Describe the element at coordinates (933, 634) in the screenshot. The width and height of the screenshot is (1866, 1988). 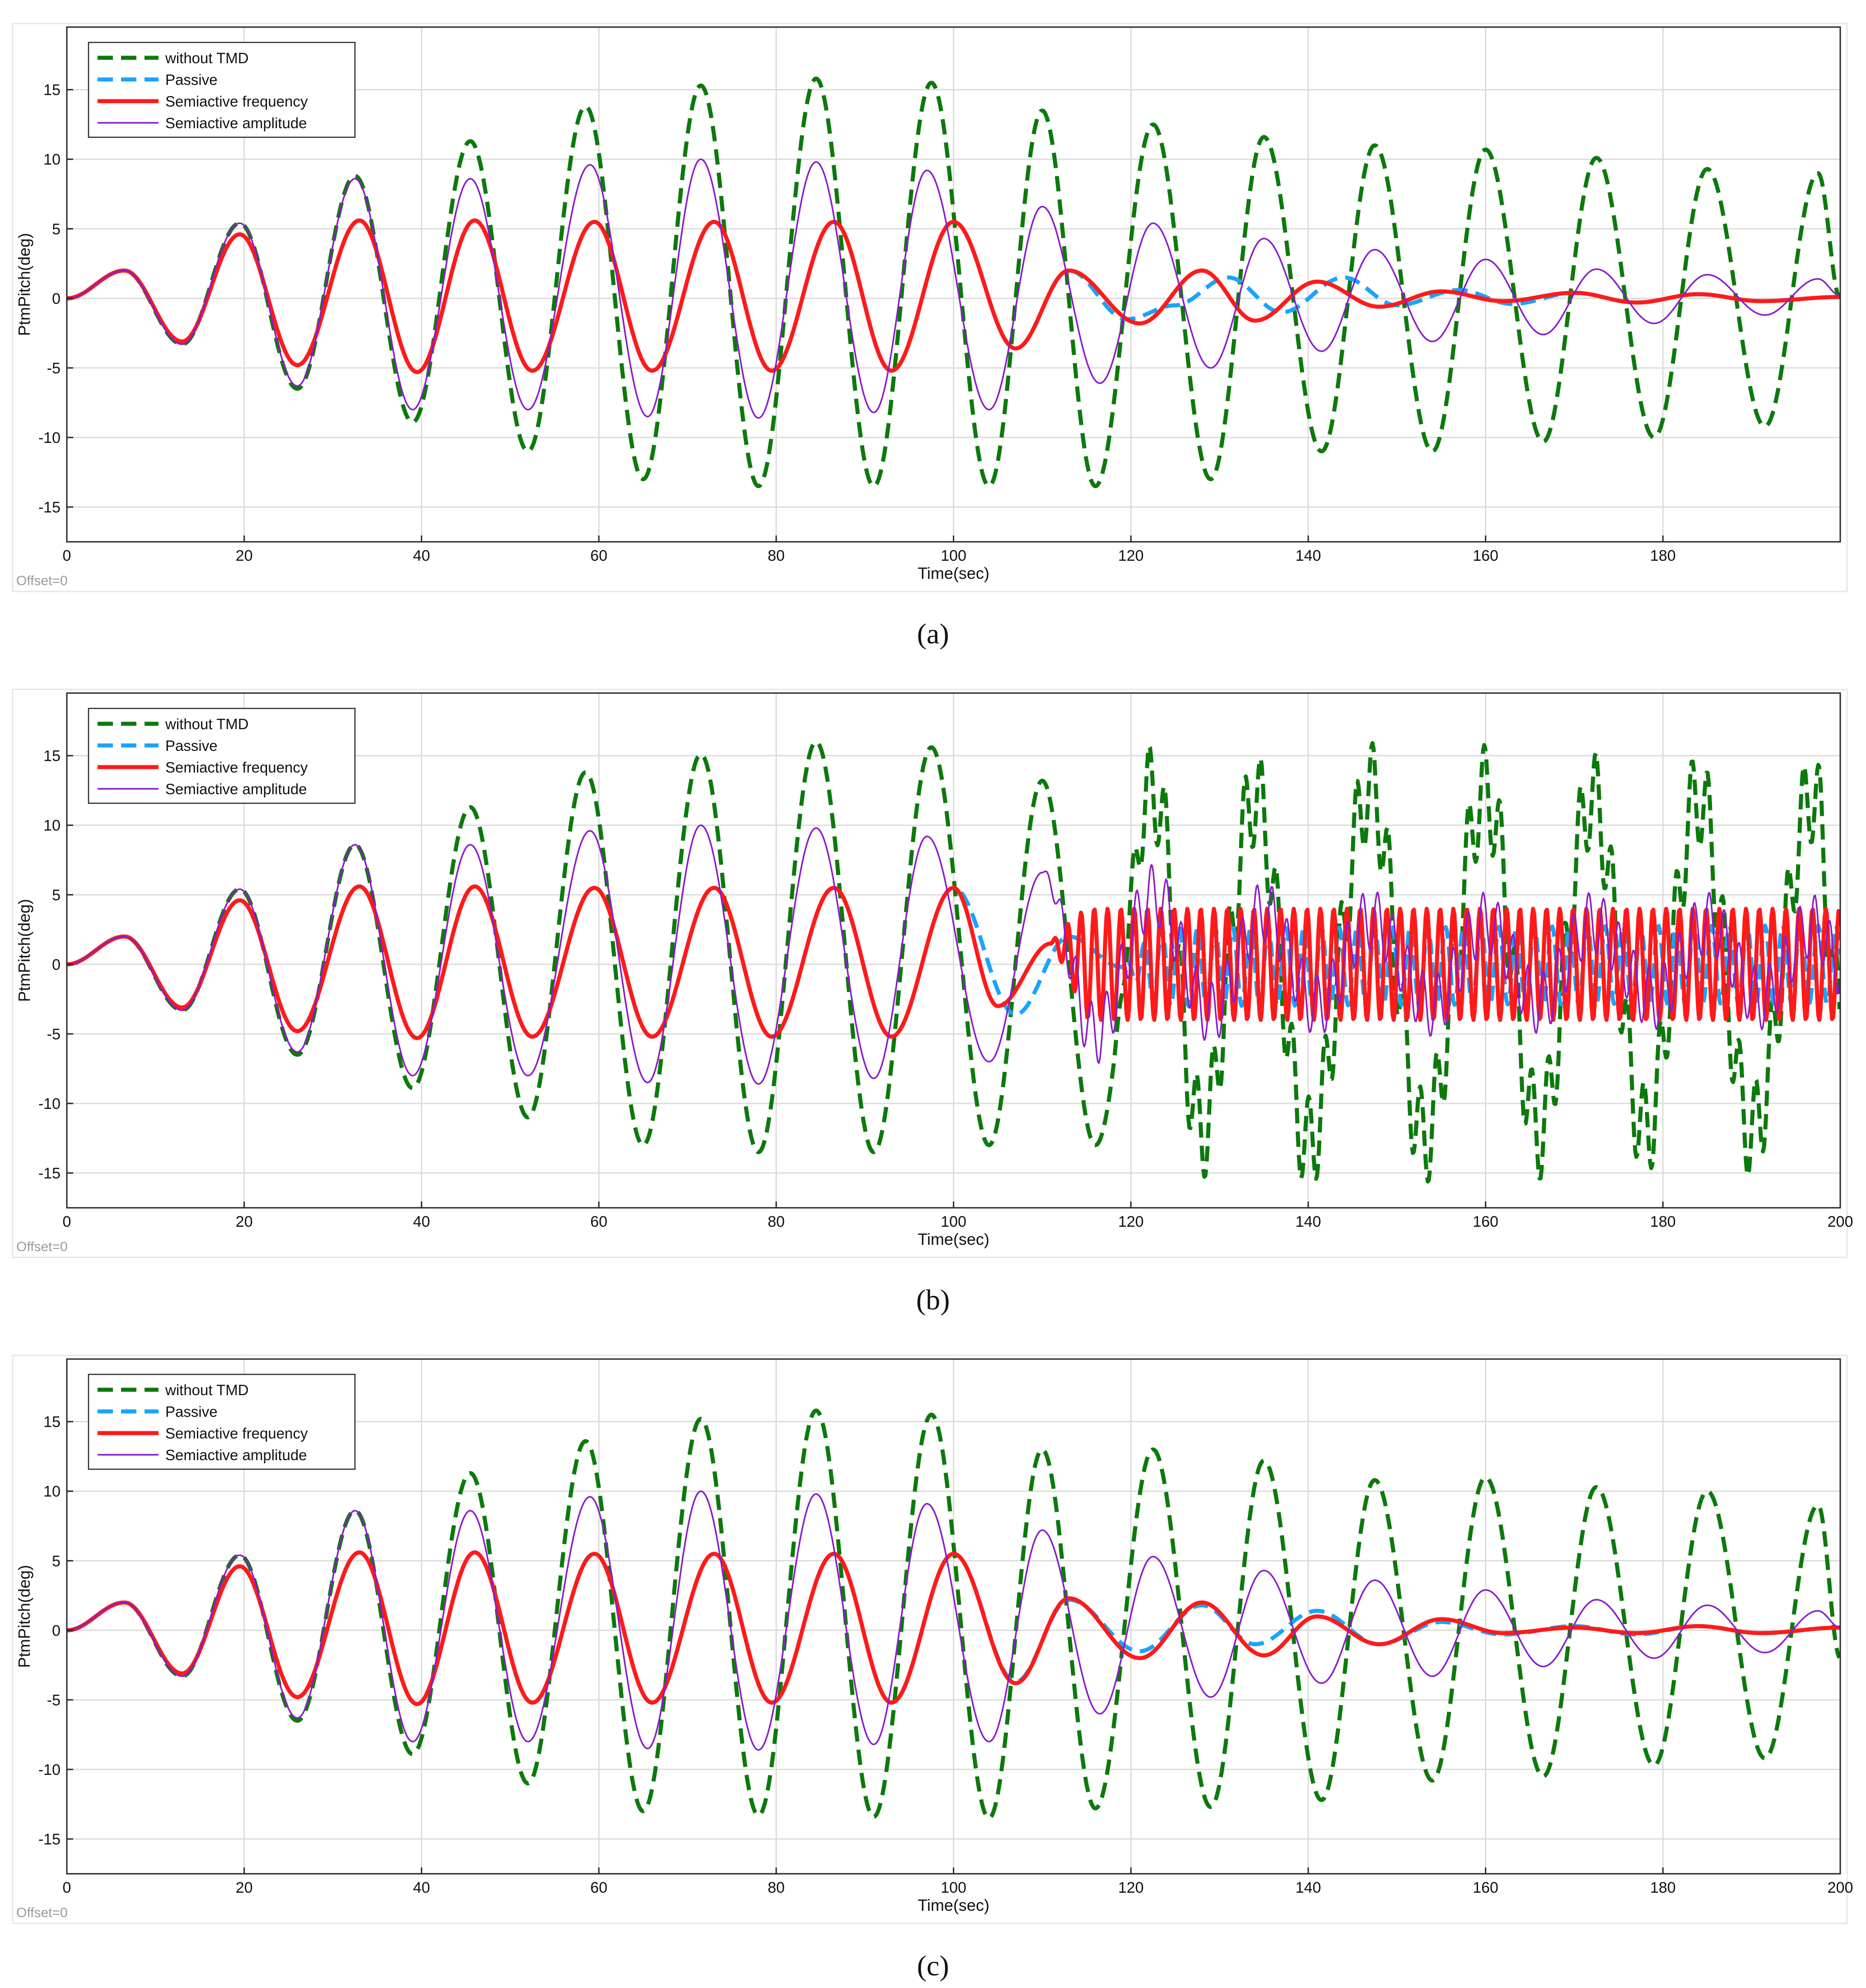
I see `caption-a: (a)` at that location.